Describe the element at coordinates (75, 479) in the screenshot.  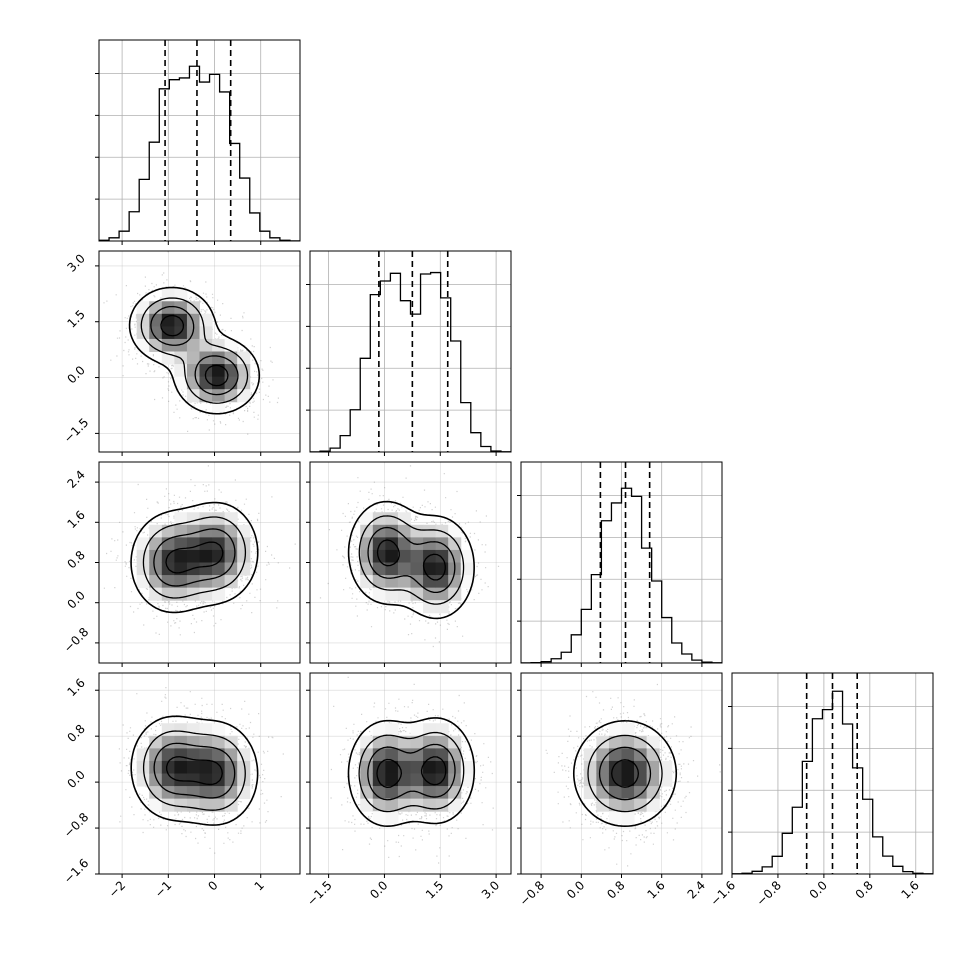
I see `y-tick-label: 2.4` at that location.